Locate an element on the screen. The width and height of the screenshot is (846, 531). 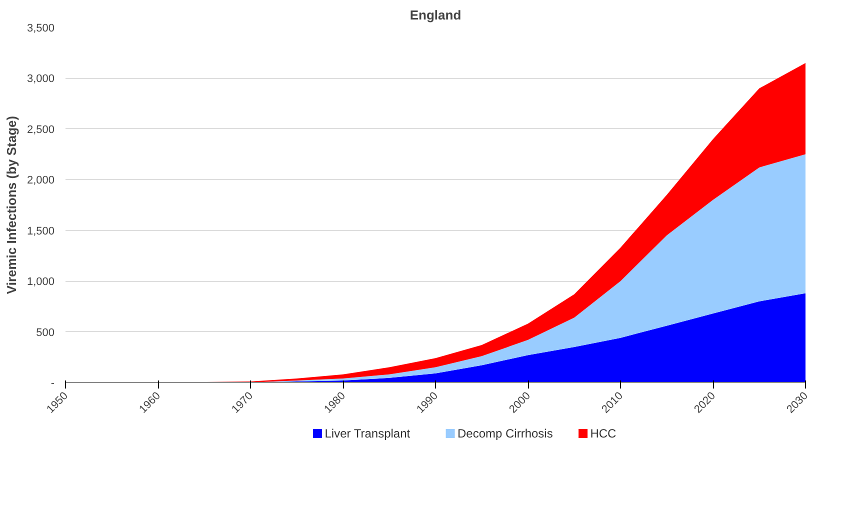
y-tick-label: 1,500 is located at coordinates (40, 231).